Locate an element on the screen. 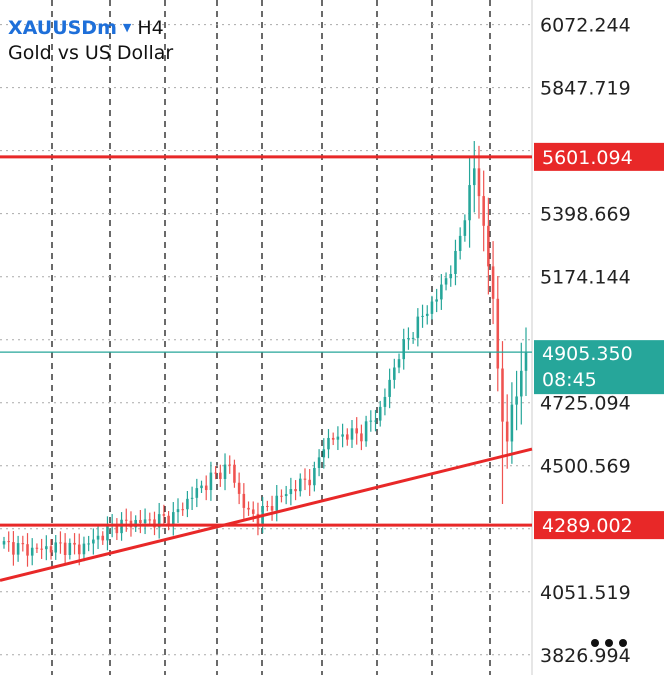 This screenshot has height=675, width=665. instrument-description: Gold vs US Dollar is located at coordinates (91, 53).